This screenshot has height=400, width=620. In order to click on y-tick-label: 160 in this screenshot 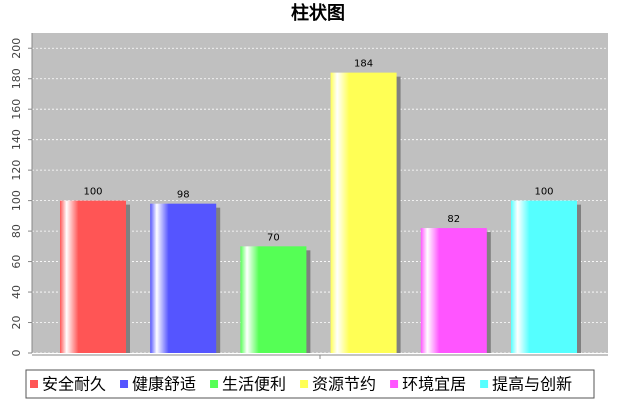, I will do `click(16, 109)`.